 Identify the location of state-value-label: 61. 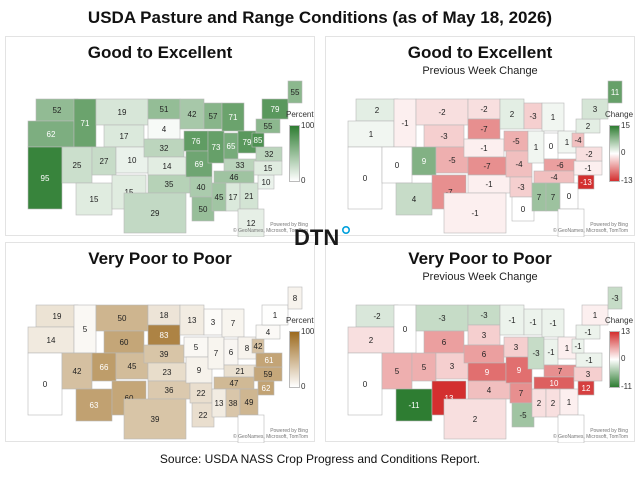
(269, 360).